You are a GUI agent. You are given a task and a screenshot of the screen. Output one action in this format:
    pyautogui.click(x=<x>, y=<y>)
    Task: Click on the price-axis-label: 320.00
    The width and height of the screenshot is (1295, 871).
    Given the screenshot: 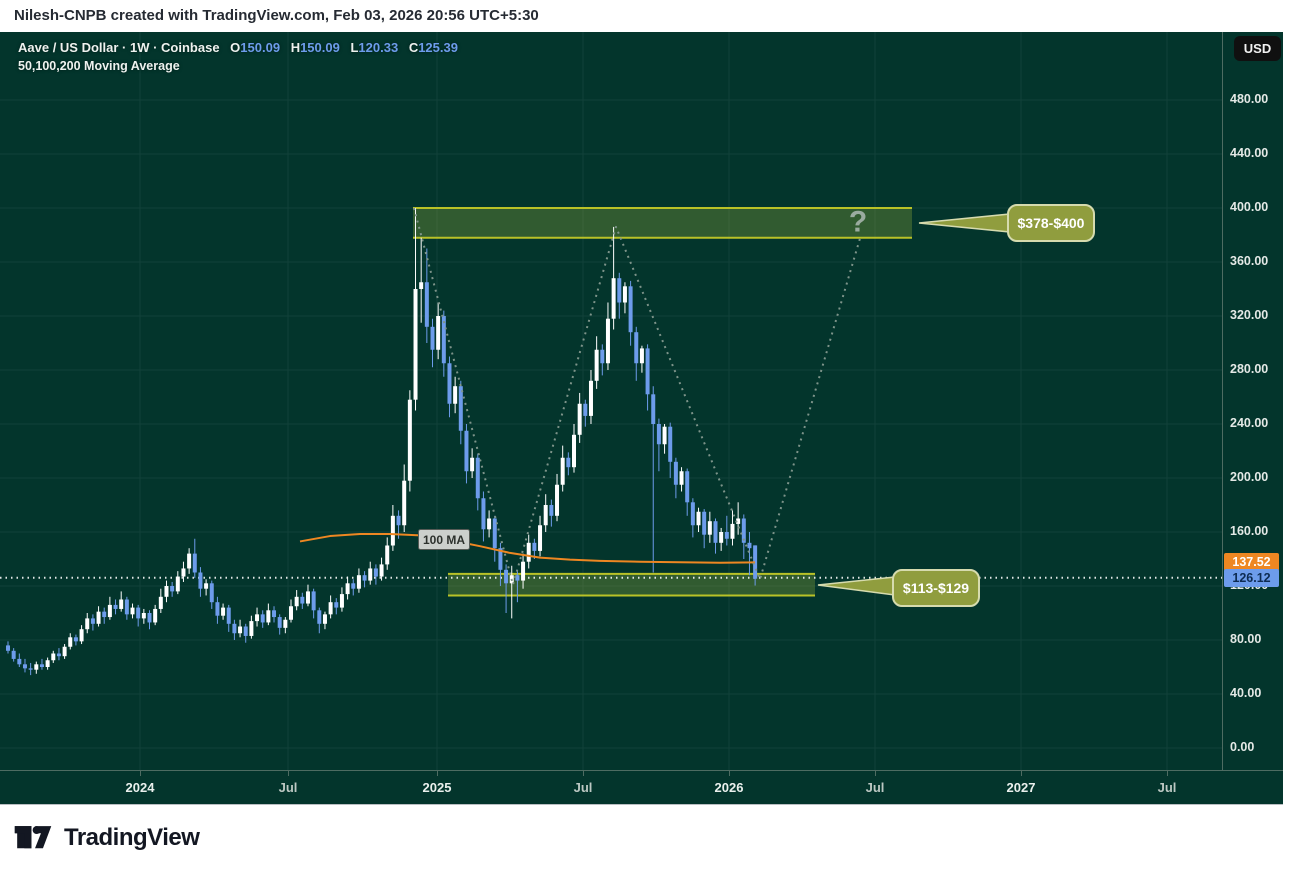 What is the action you would take?
    pyautogui.click(x=1249, y=315)
    